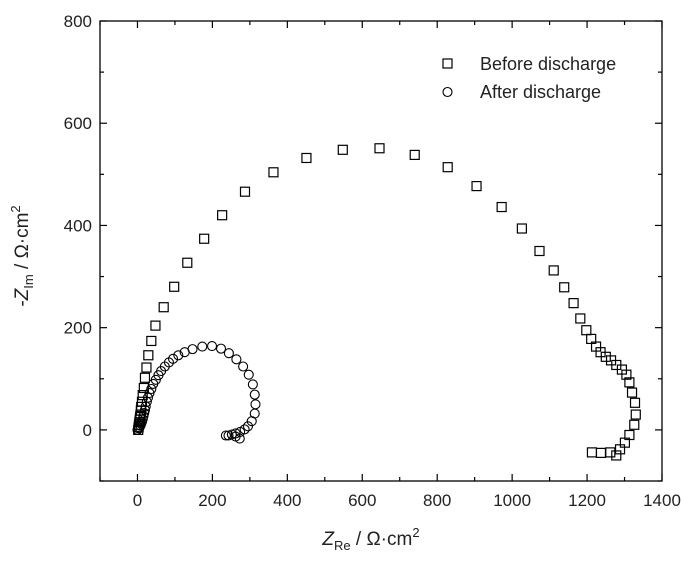  Describe the element at coordinates (662, 500) in the screenshot. I see `x-tick-label: 1400` at that location.